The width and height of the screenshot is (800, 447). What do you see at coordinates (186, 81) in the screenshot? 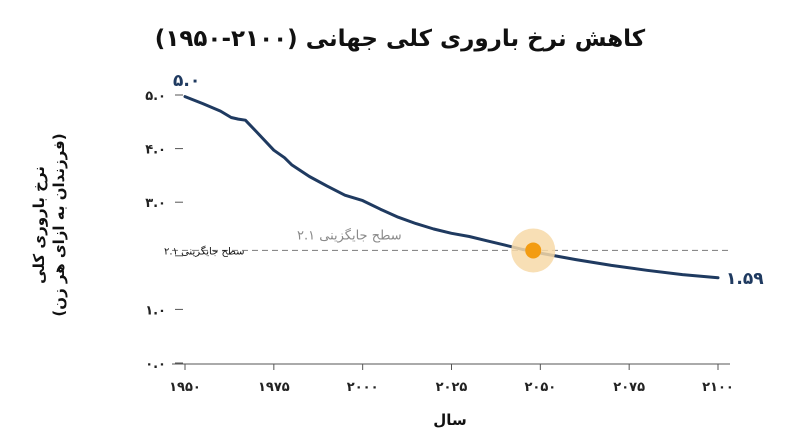
I see `start-value-label: ۵.۰` at bounding box center [186, 81].